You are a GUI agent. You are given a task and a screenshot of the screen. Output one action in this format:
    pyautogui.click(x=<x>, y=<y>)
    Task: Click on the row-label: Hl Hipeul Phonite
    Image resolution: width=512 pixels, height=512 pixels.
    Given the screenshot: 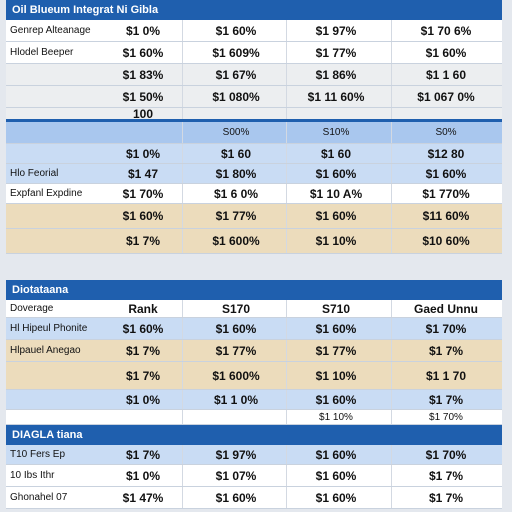 What is the action you would take?
    pyautogui.click(x=49, y=328)
    